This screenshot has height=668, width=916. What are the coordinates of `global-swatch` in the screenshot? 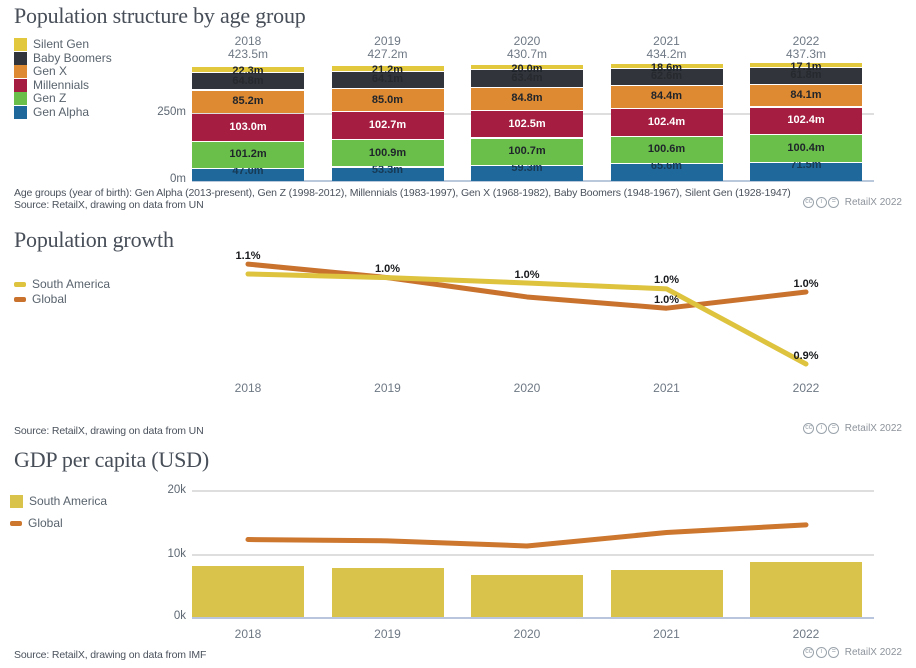 It's located at (16, 523).